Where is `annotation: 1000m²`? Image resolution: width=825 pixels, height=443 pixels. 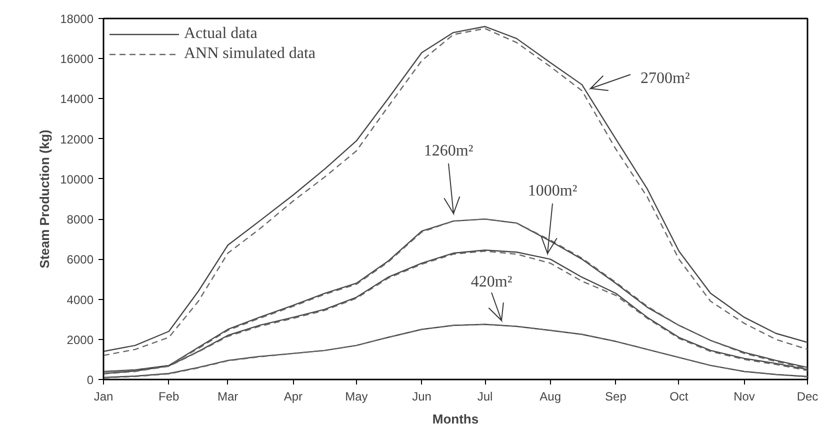 annotation: 1000m² is located at coordinates (553, 191).